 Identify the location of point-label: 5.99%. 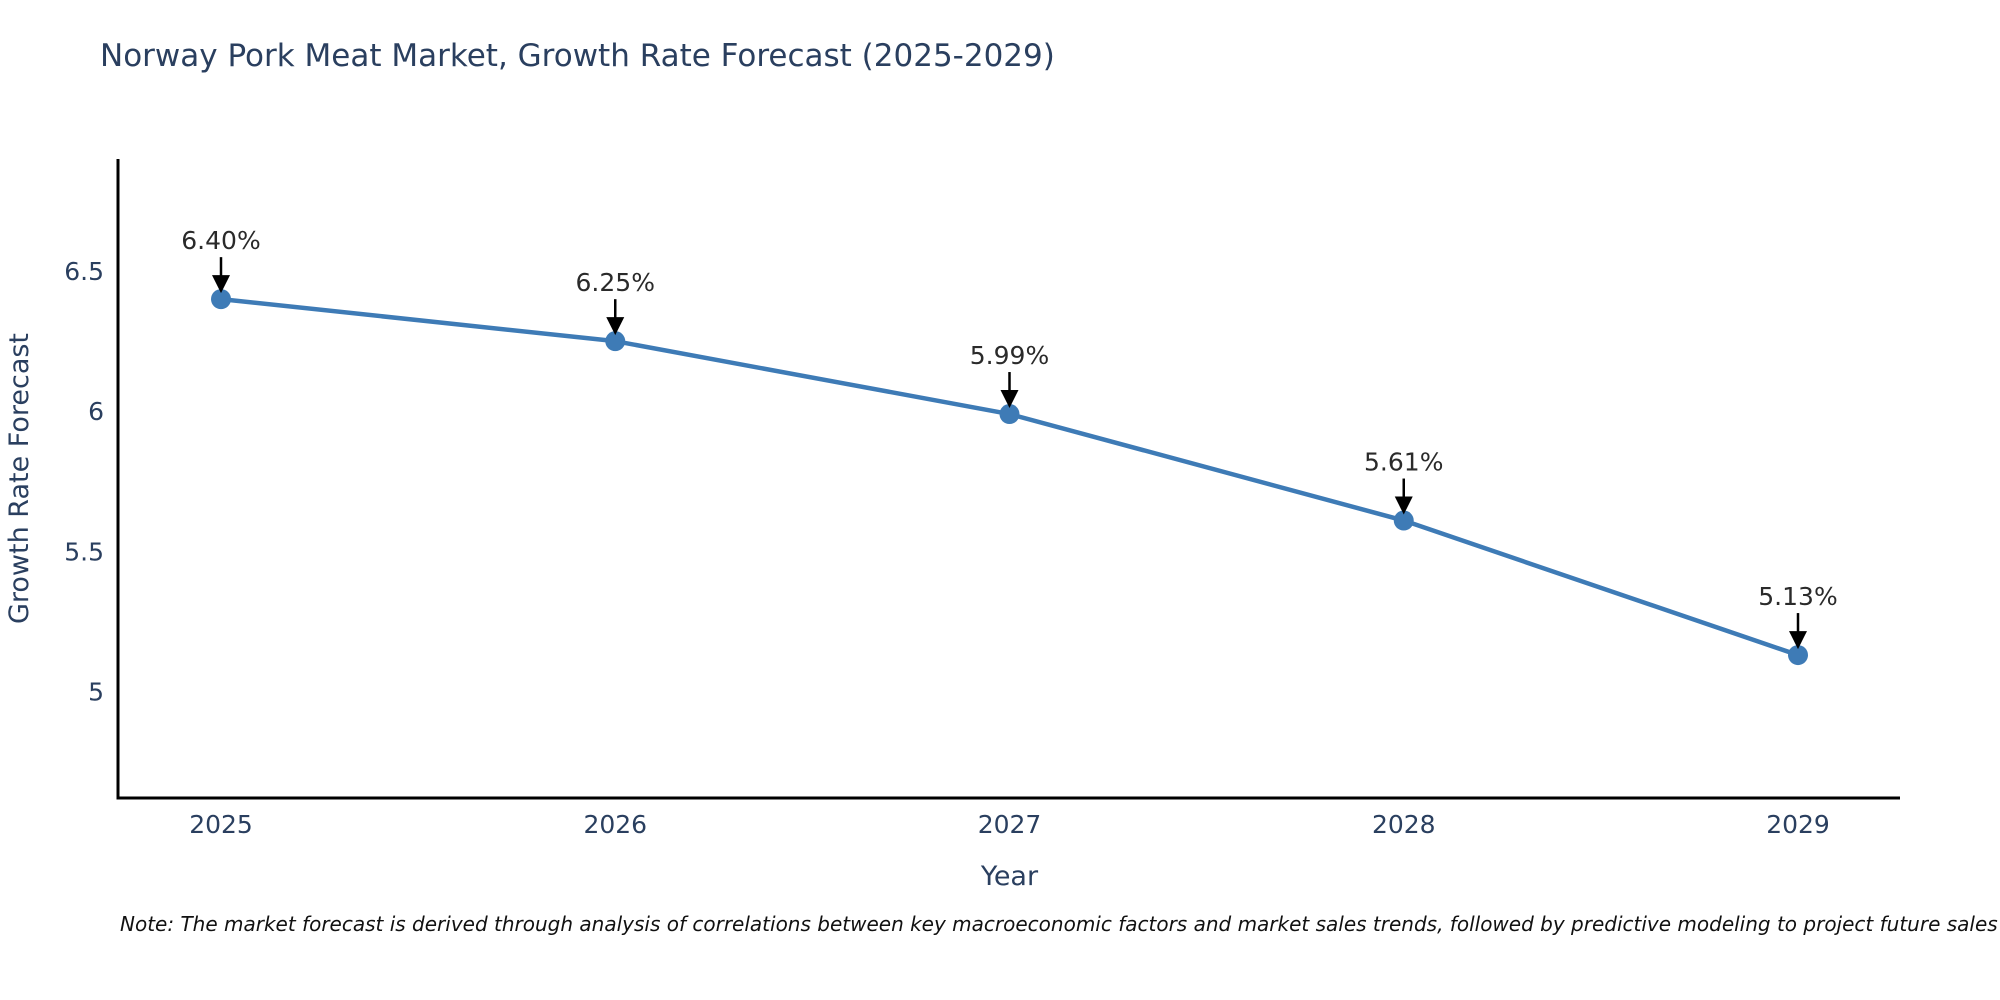
(1009, 355).